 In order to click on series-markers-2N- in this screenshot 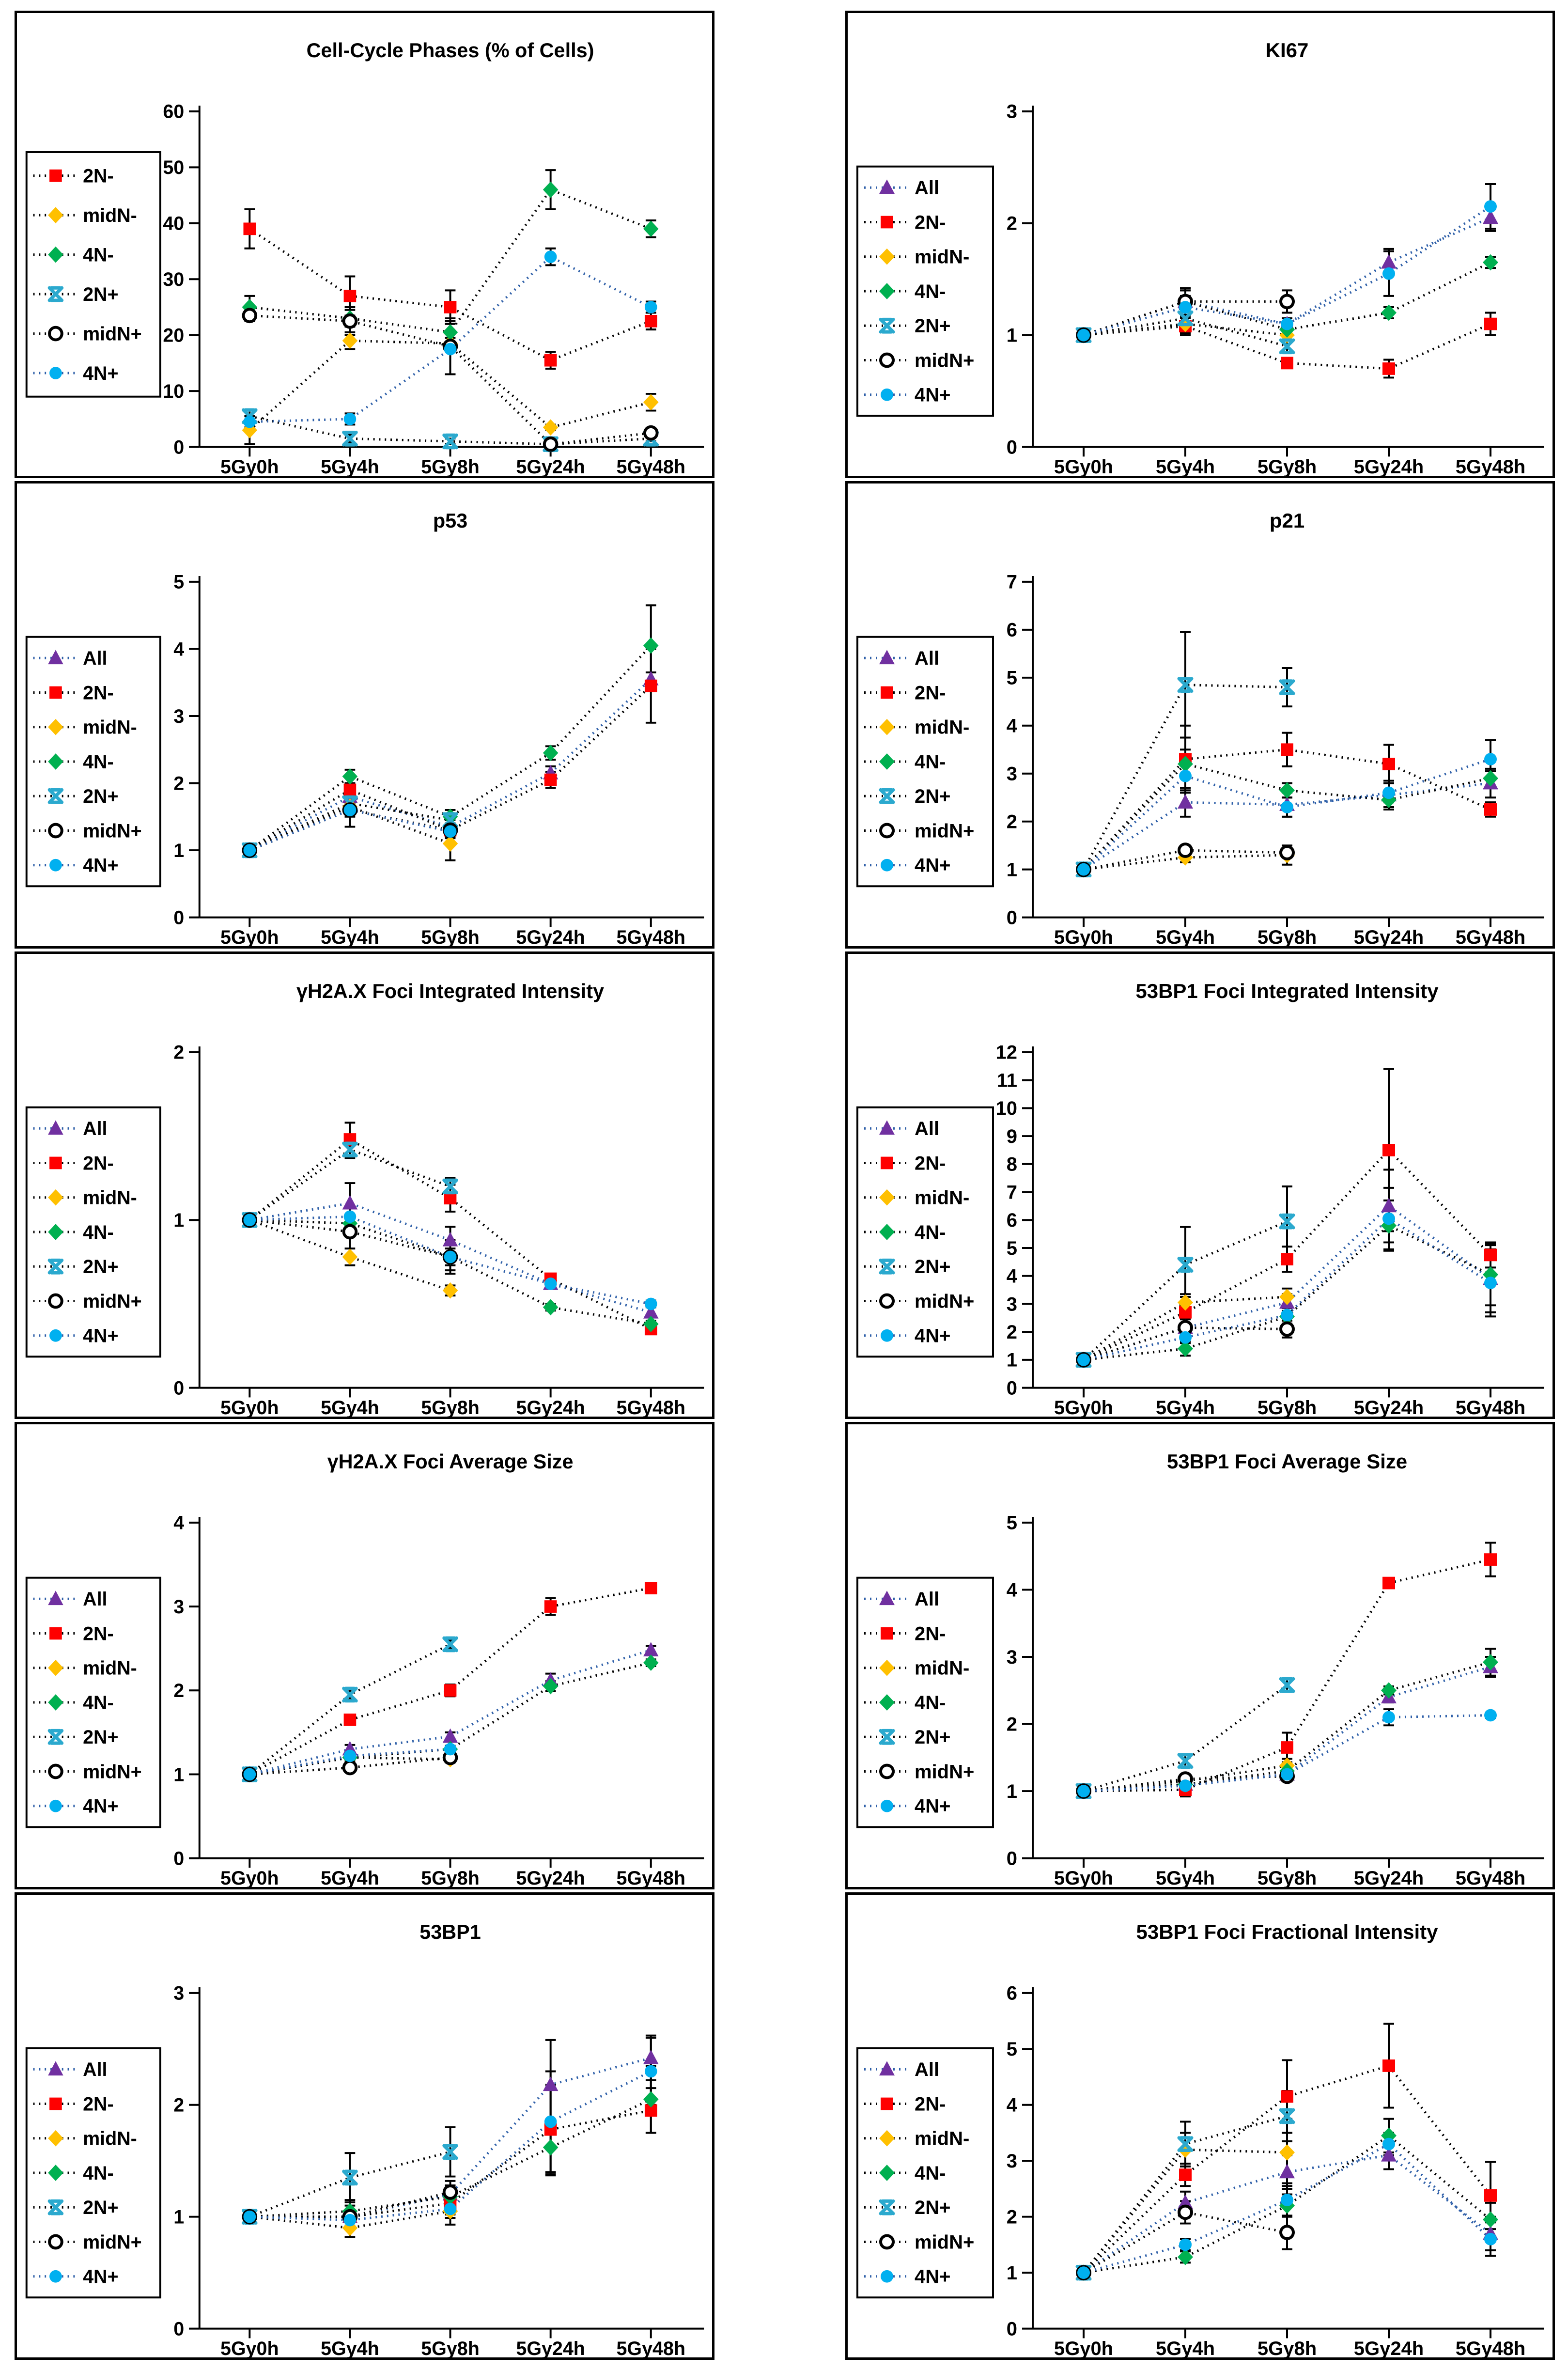, I will do `click(450, 294)`.